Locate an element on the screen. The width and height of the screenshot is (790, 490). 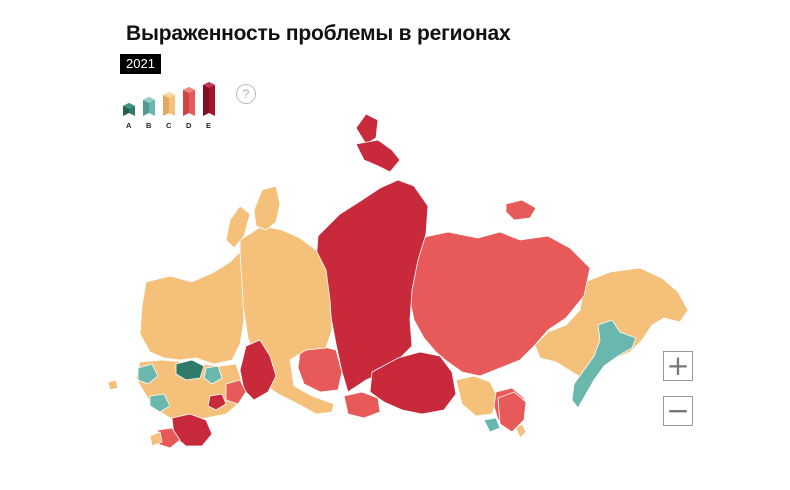
legend-bar-b-top is located at coordinates (149, 100).